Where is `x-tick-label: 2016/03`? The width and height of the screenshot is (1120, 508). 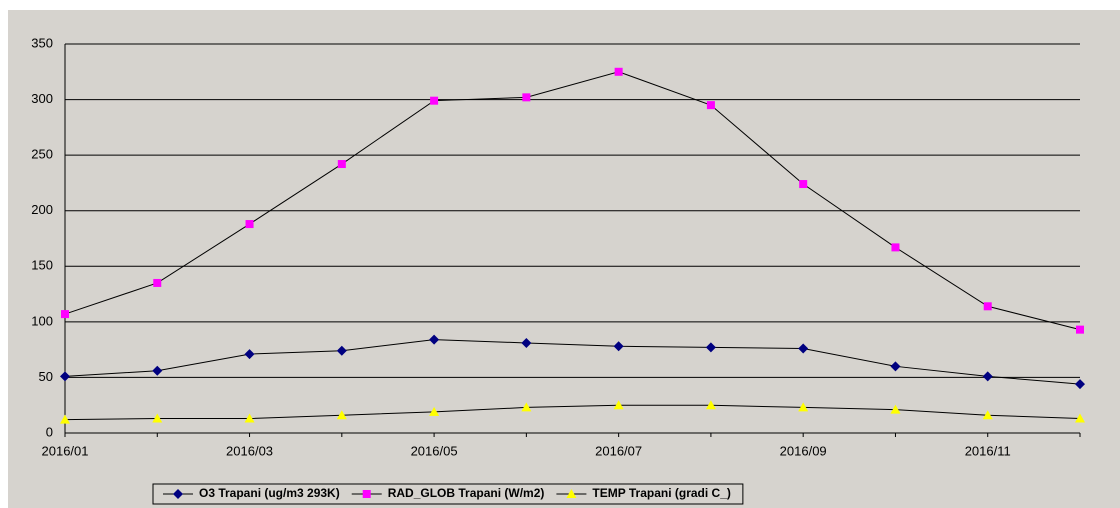 x-tick-label: 2016/03 is located at coordinates (249, 450).